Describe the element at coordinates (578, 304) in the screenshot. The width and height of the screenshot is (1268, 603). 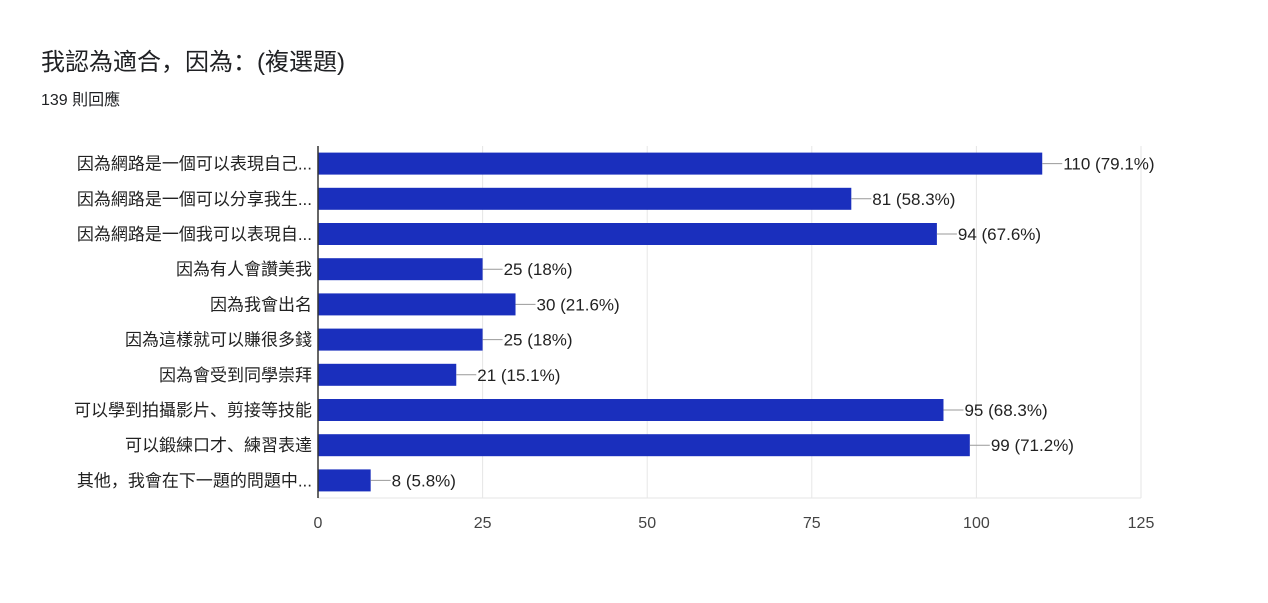
I see `data-label: 30 (21.6%)` at that location.